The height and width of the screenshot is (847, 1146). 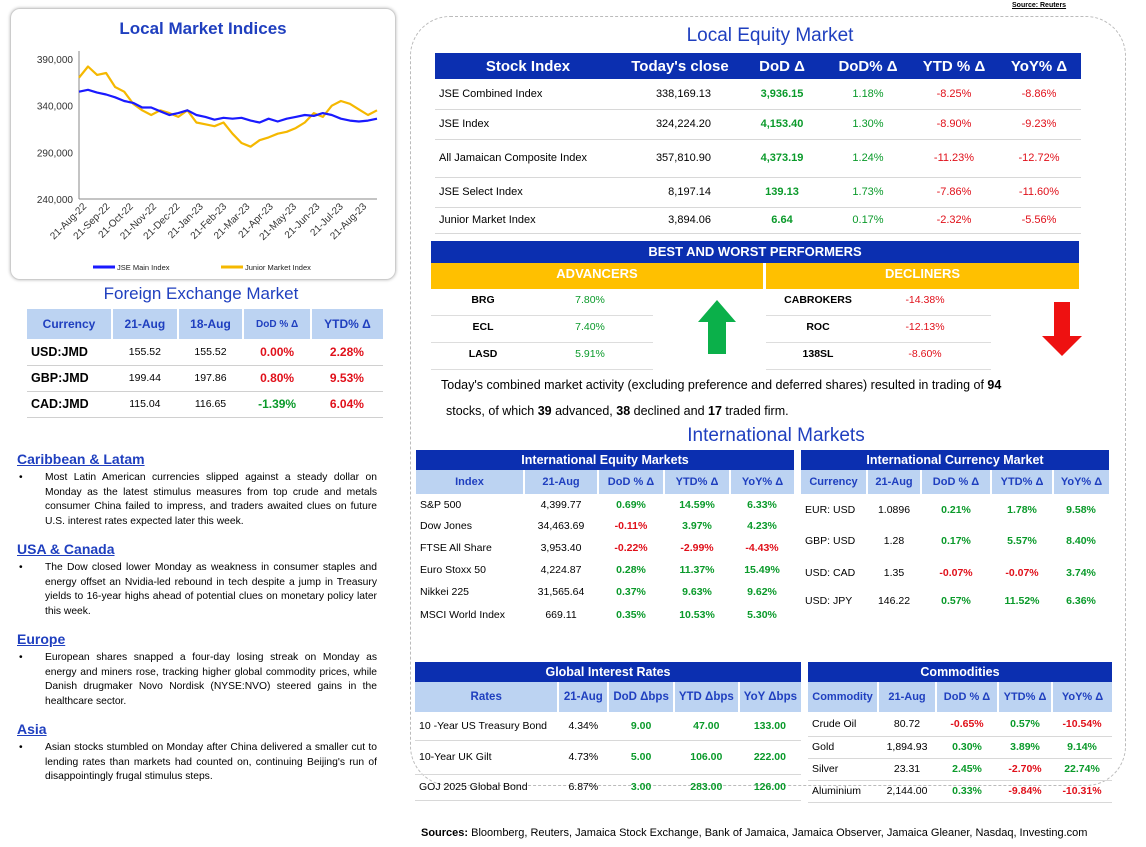 I want to click on fx-header: 18-Aug, so click(x=211, y=324).